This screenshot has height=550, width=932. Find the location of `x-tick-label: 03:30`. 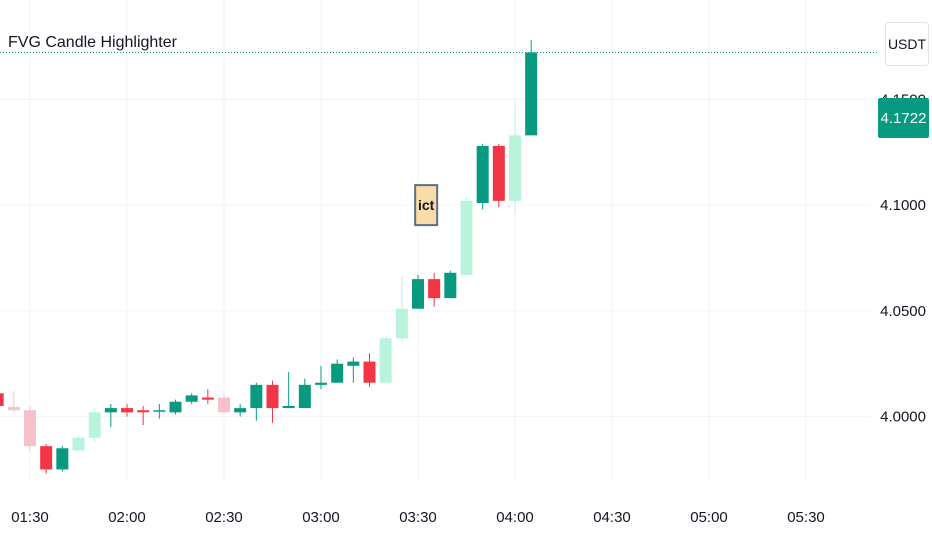

x-tick-label: 03:30 is located at coordinates (418, 517).